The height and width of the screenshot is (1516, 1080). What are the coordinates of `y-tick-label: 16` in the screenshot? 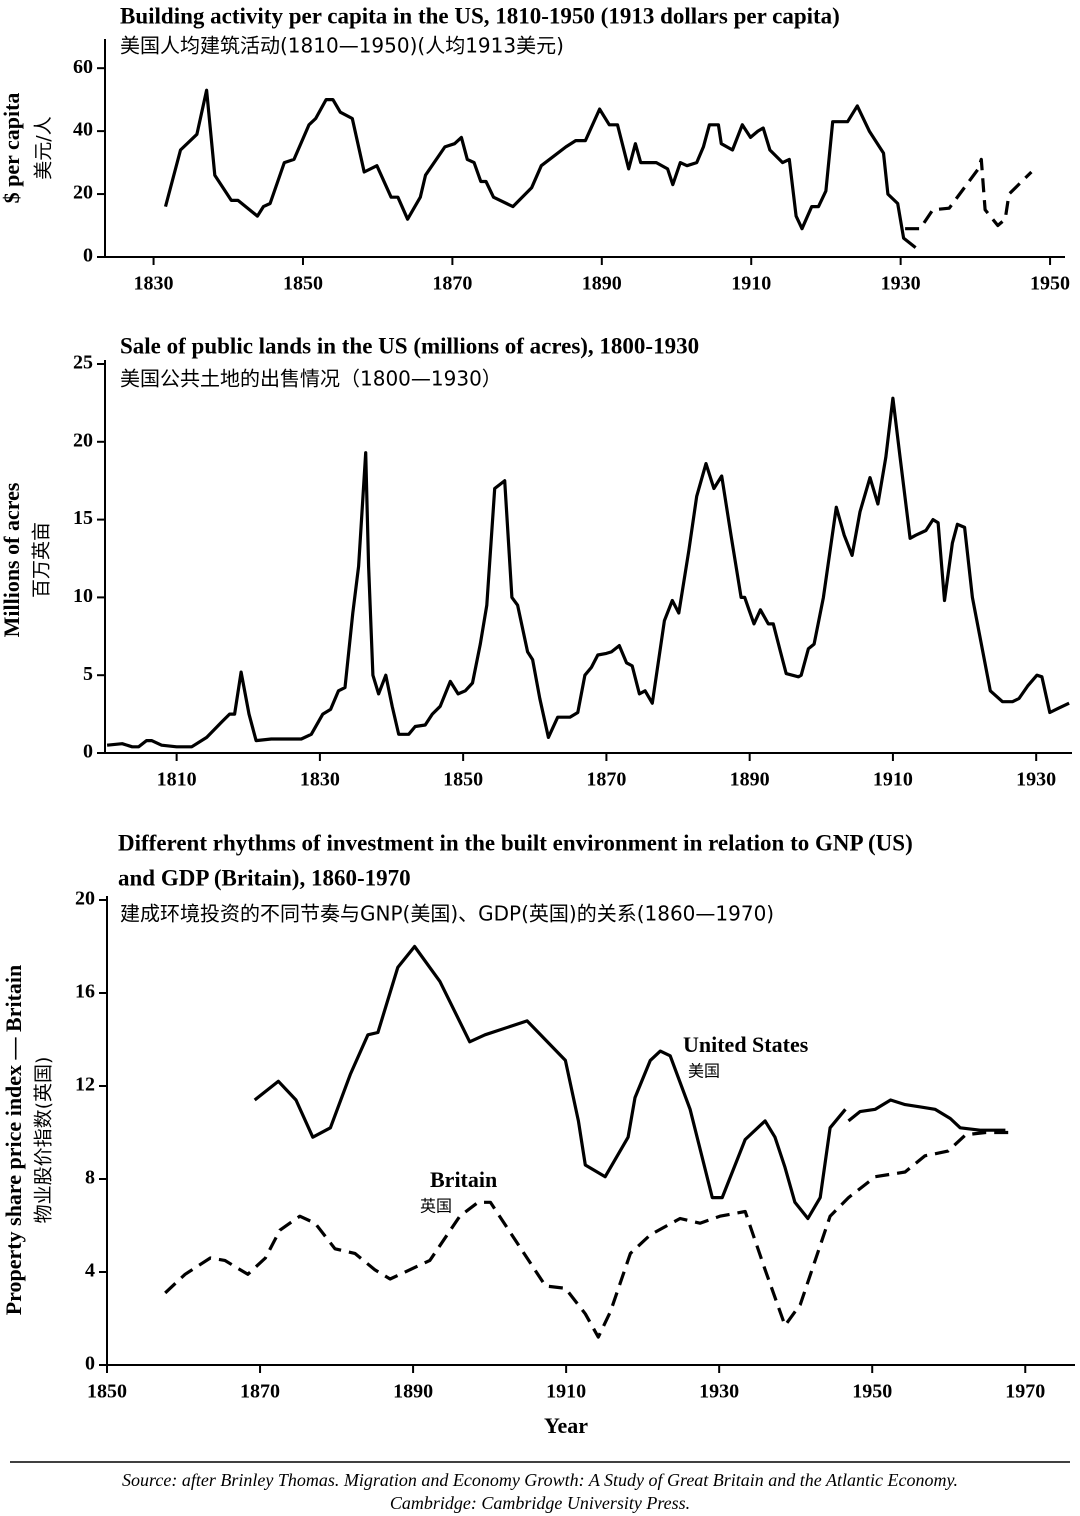 It's located at (85, 992).